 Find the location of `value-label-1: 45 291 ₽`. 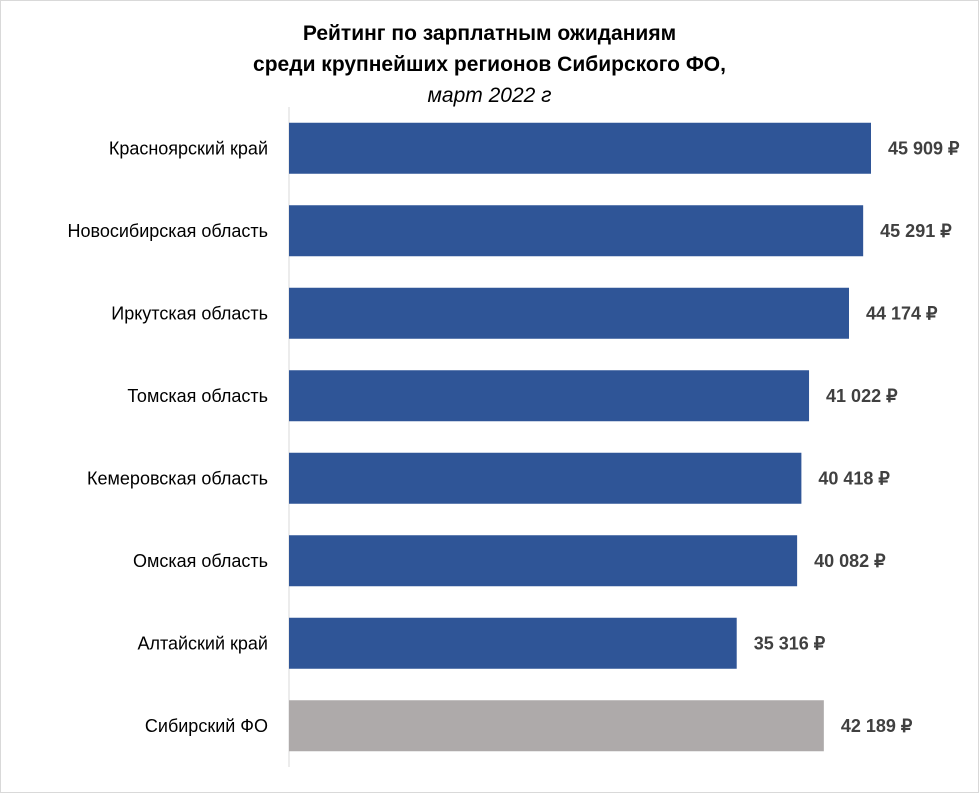

value-label-1: 45 291 ₽ is located at coordinates (916, 231).